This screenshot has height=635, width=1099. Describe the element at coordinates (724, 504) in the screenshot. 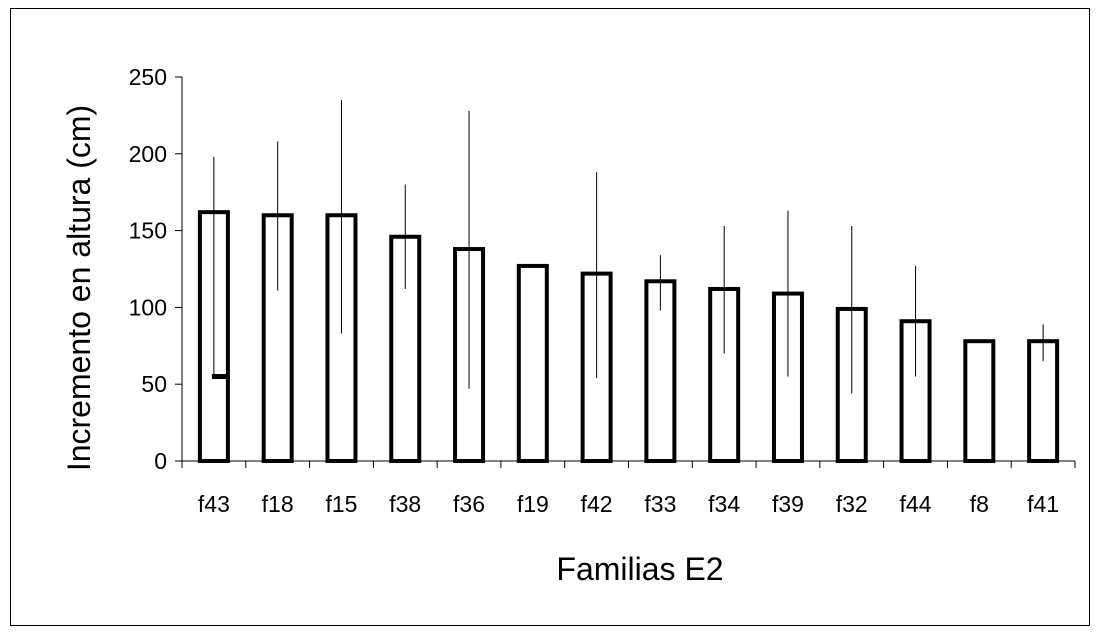

I see `x-tick-label-f34: f34` at that location.